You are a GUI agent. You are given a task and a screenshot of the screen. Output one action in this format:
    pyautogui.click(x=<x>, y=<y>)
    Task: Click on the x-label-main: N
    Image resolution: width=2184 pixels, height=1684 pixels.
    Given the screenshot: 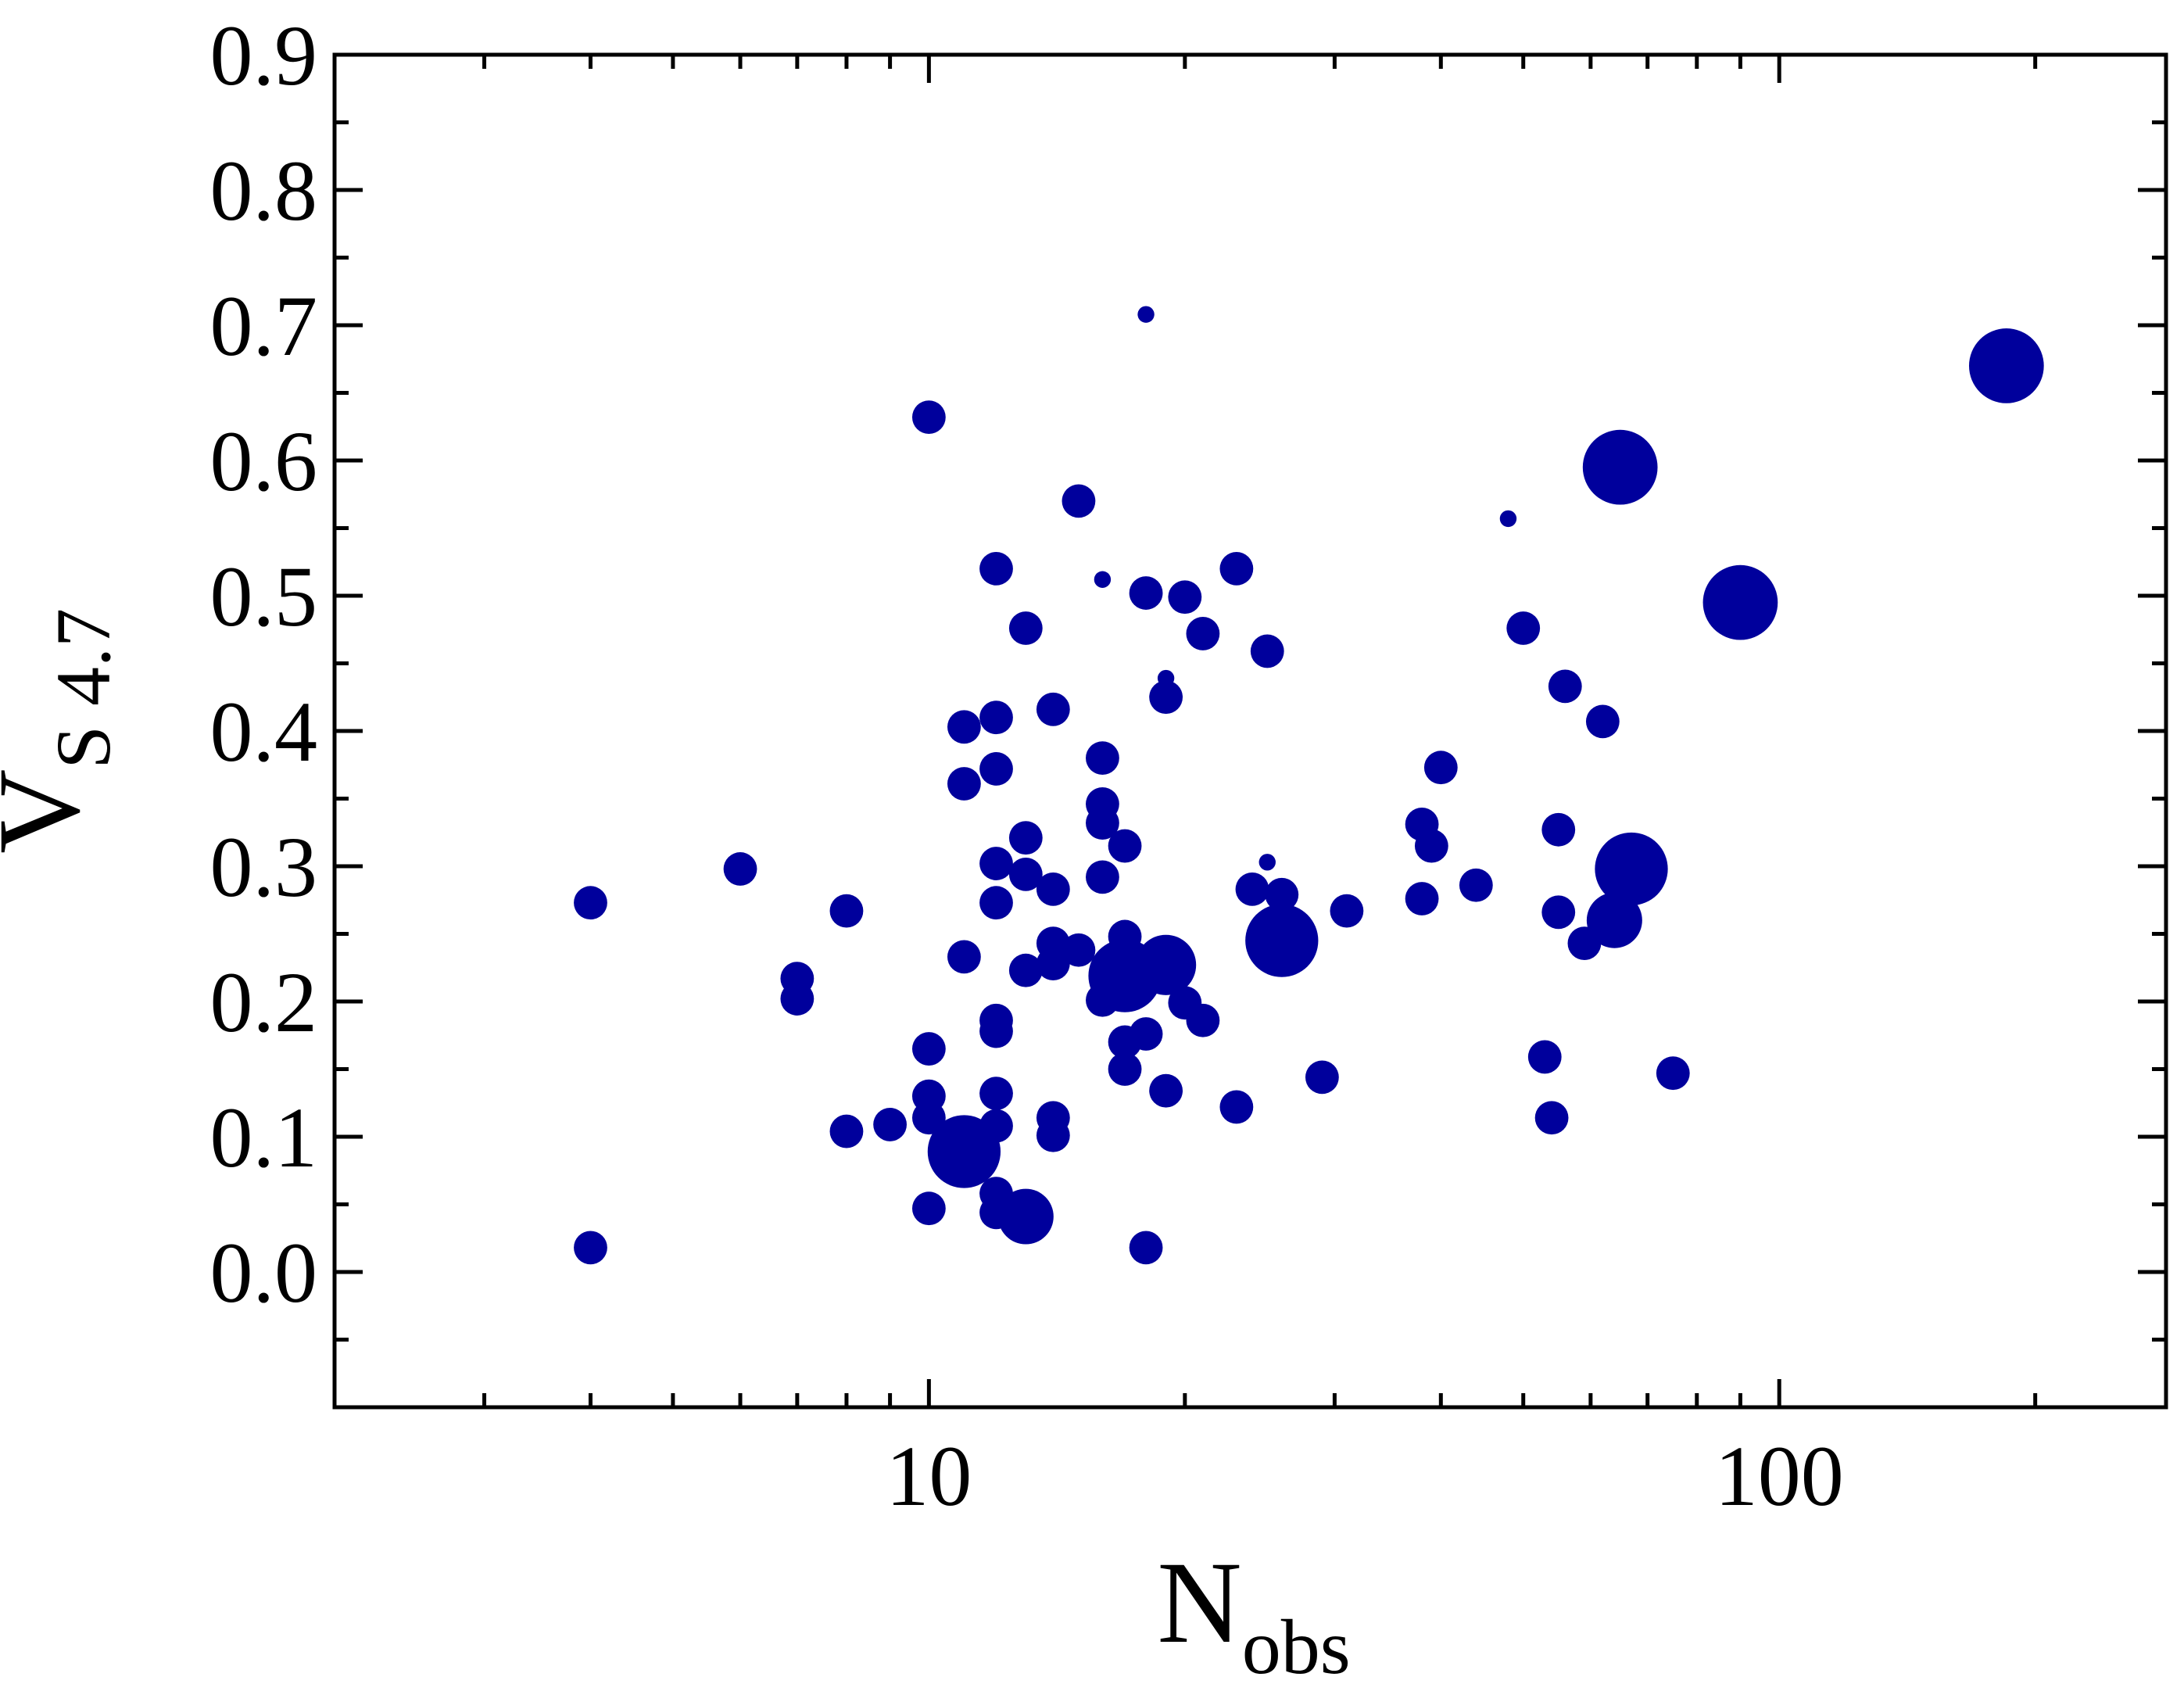 What is the action you would take?
    pyautogui.click(x=1199, y=1603)
    